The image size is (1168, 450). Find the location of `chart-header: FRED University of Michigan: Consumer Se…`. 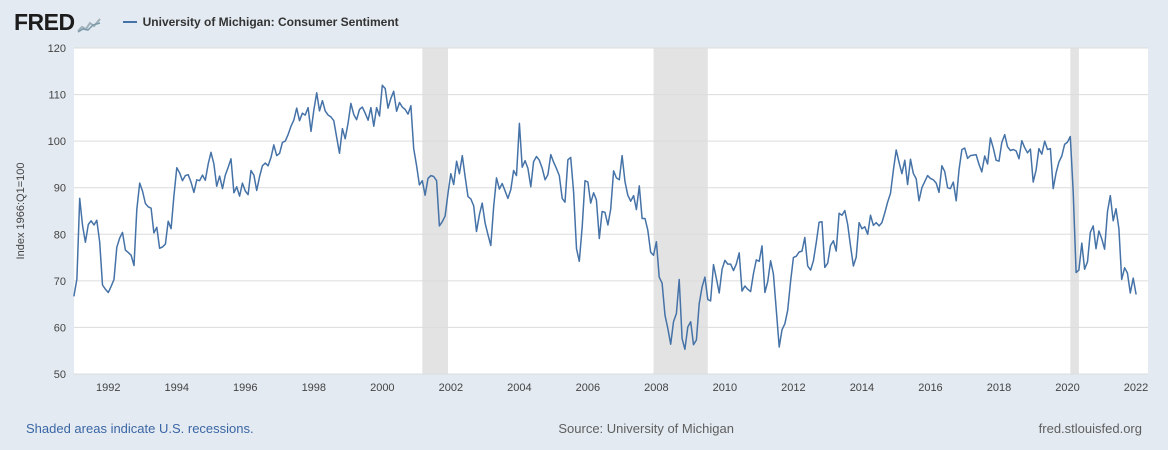

chart-header: FRED University of Michigan: Consumer Se… is located at coordinates (584, 22).